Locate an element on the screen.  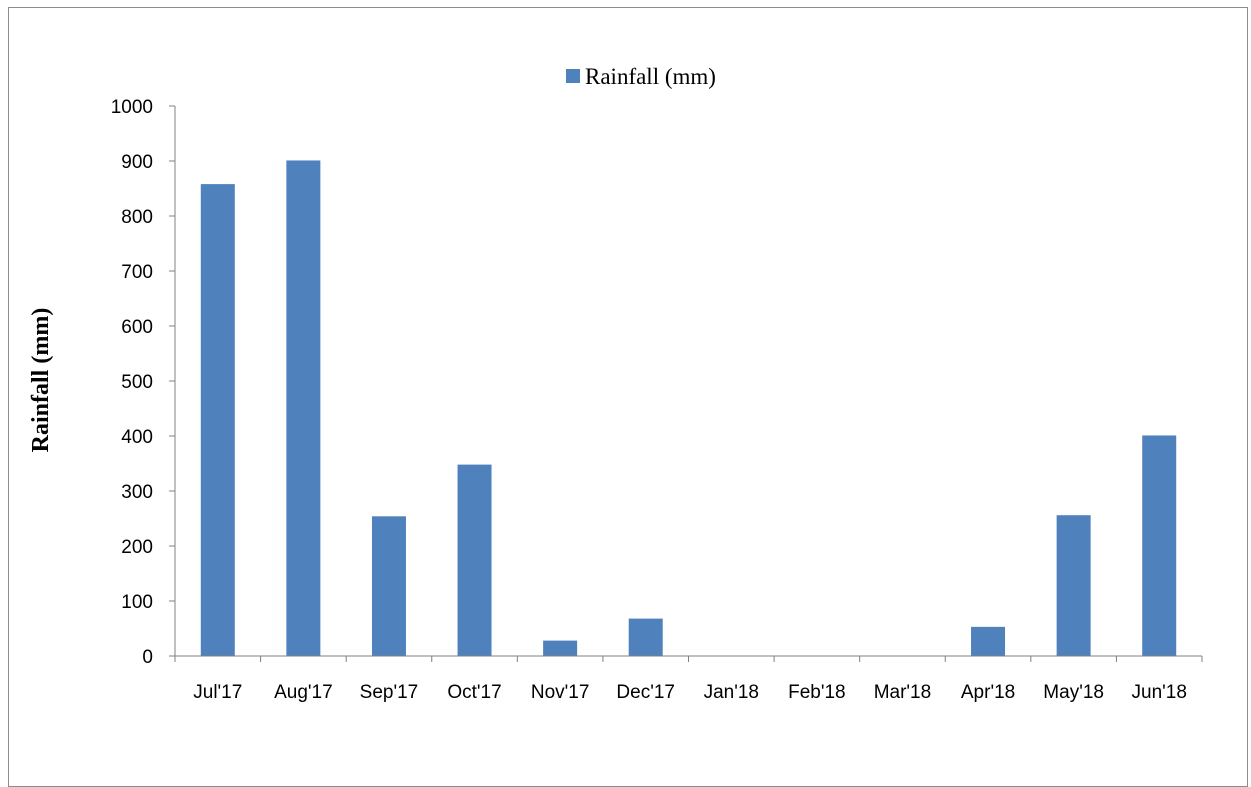
y-axis-title: Rainfall (mm) is located at coordinates (41, 380).